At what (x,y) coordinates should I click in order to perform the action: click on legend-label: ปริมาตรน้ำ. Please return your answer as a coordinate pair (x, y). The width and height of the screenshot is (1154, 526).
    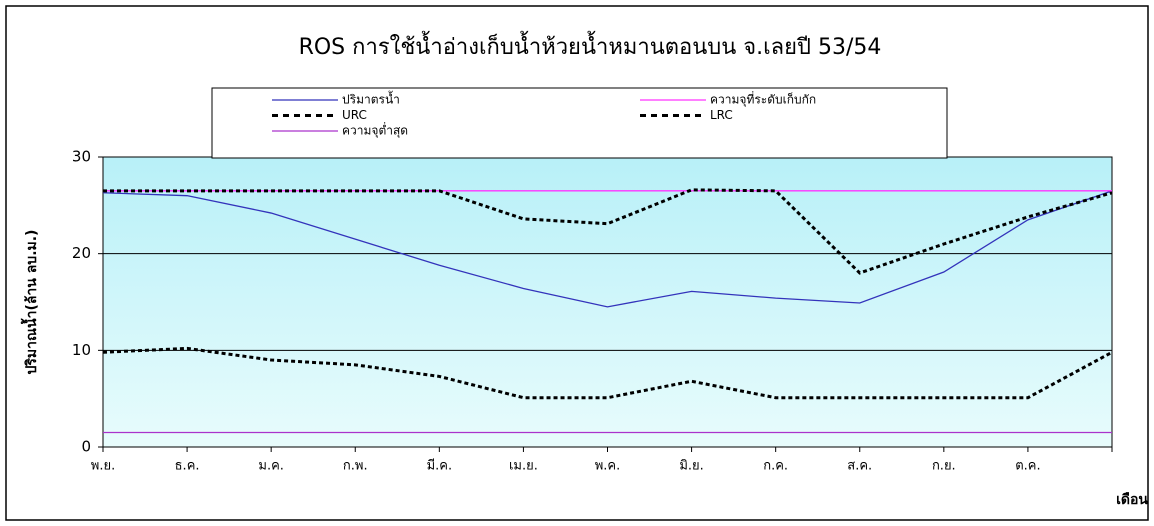
    Looking at the image, I should click on (371, 99).